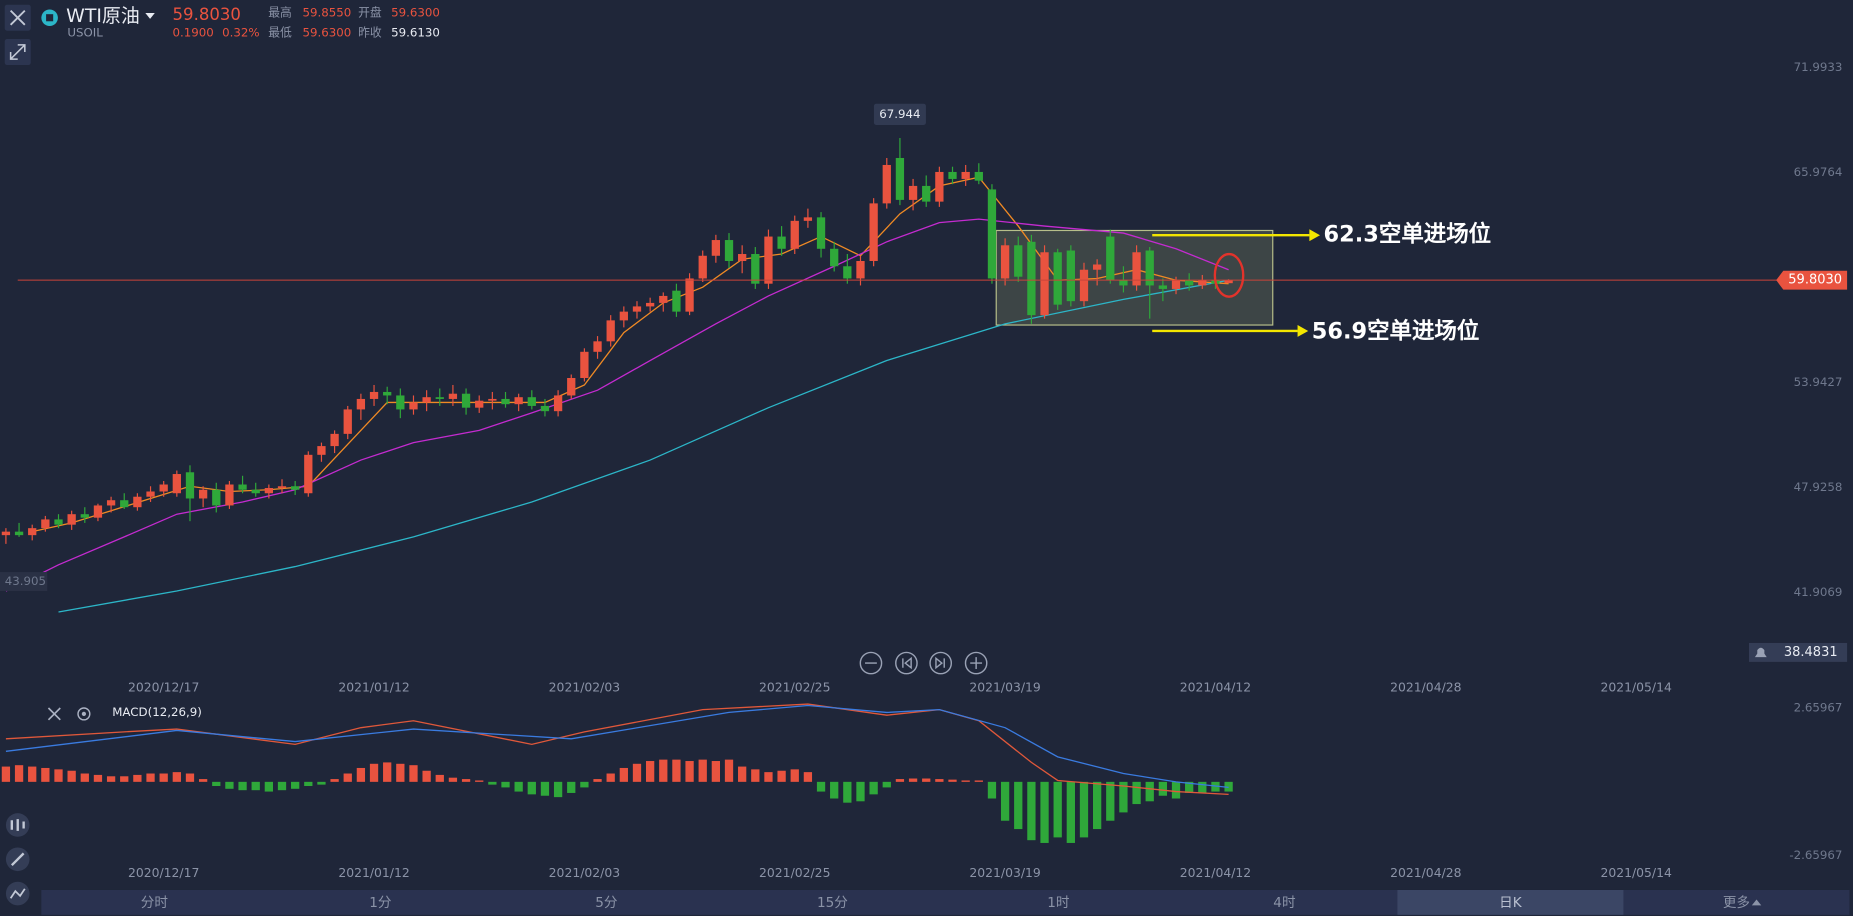  I want to click on stat-label: 最低, so click(280, 33).